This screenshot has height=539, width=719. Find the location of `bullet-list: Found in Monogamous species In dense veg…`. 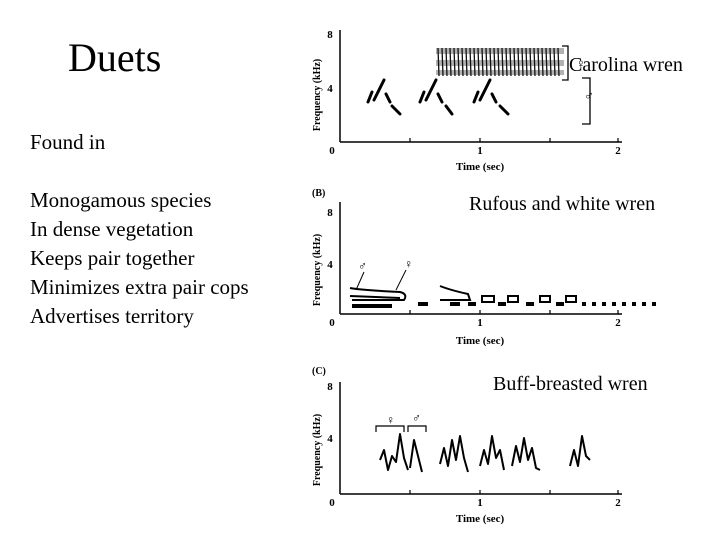

bullet-list: Found in Monogamous species In dense veg… is located at coordinates (139, 229).